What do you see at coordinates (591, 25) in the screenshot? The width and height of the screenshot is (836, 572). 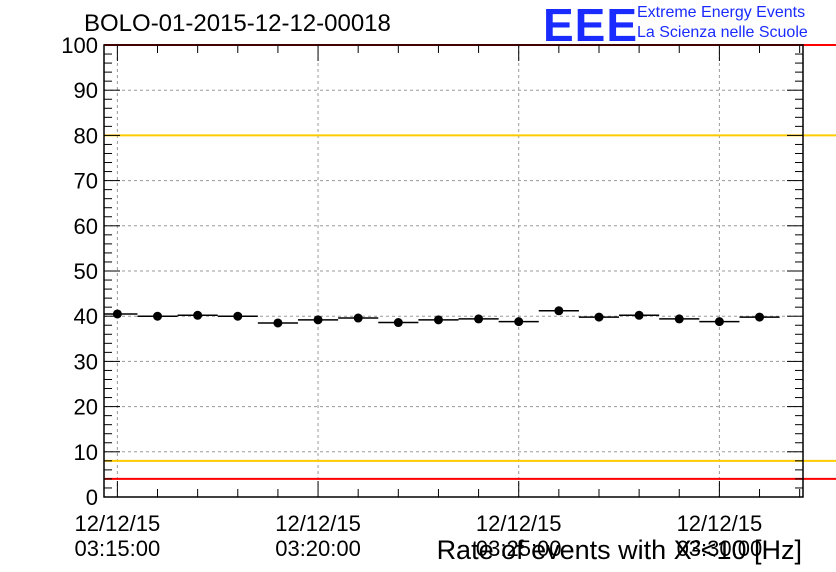 I see `eee-logo-mark: EEE` at bounding box center [591, 25].